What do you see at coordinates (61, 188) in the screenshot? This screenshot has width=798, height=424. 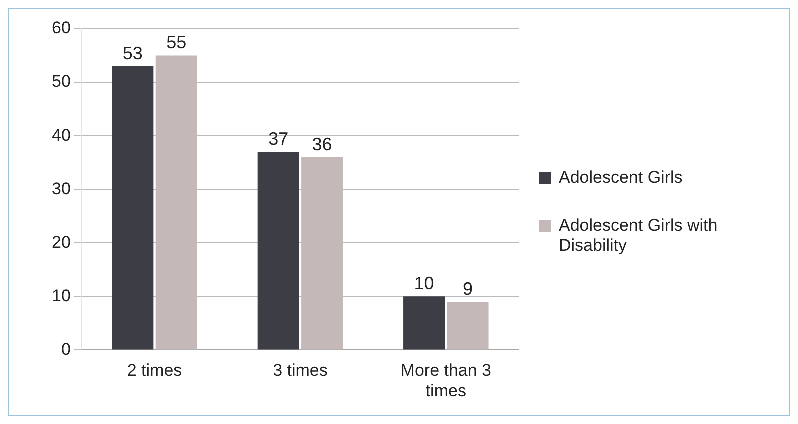 I see `y-tick-label: 30` at bounding box center [61, 188].